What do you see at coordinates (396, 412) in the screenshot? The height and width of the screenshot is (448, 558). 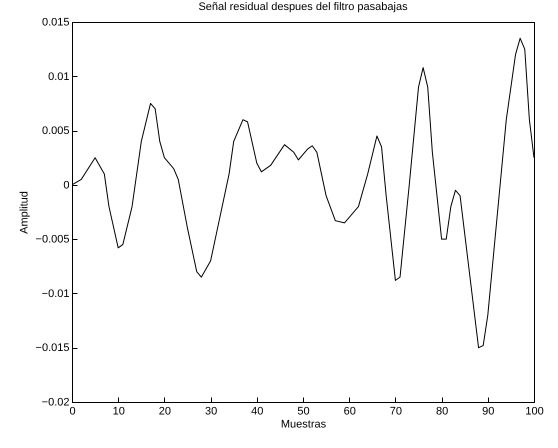 I see `x-tick-label: 70` at bounding box center [396, 412].